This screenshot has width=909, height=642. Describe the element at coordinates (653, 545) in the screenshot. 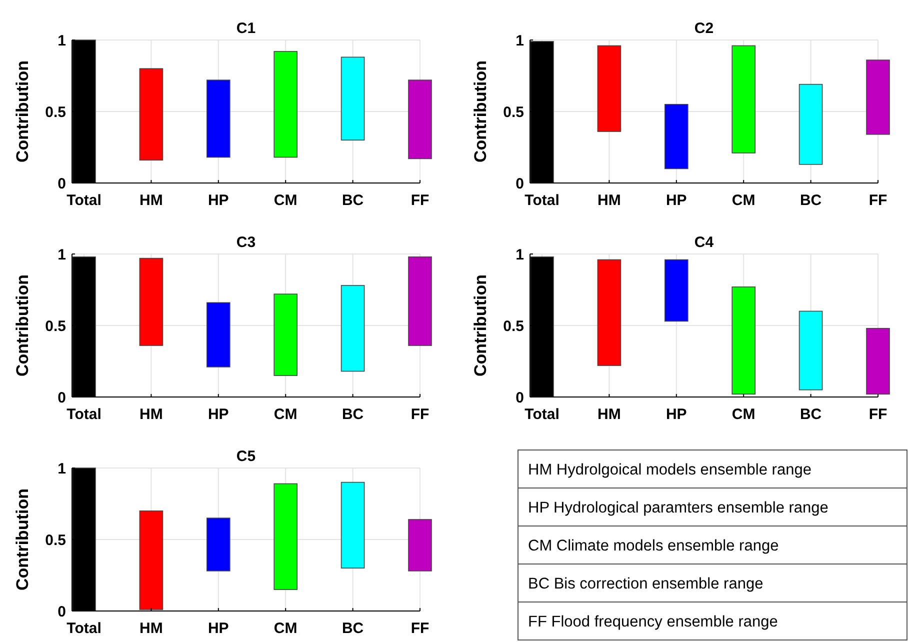

I see `text: CM Climate models ensemble range` at that location.